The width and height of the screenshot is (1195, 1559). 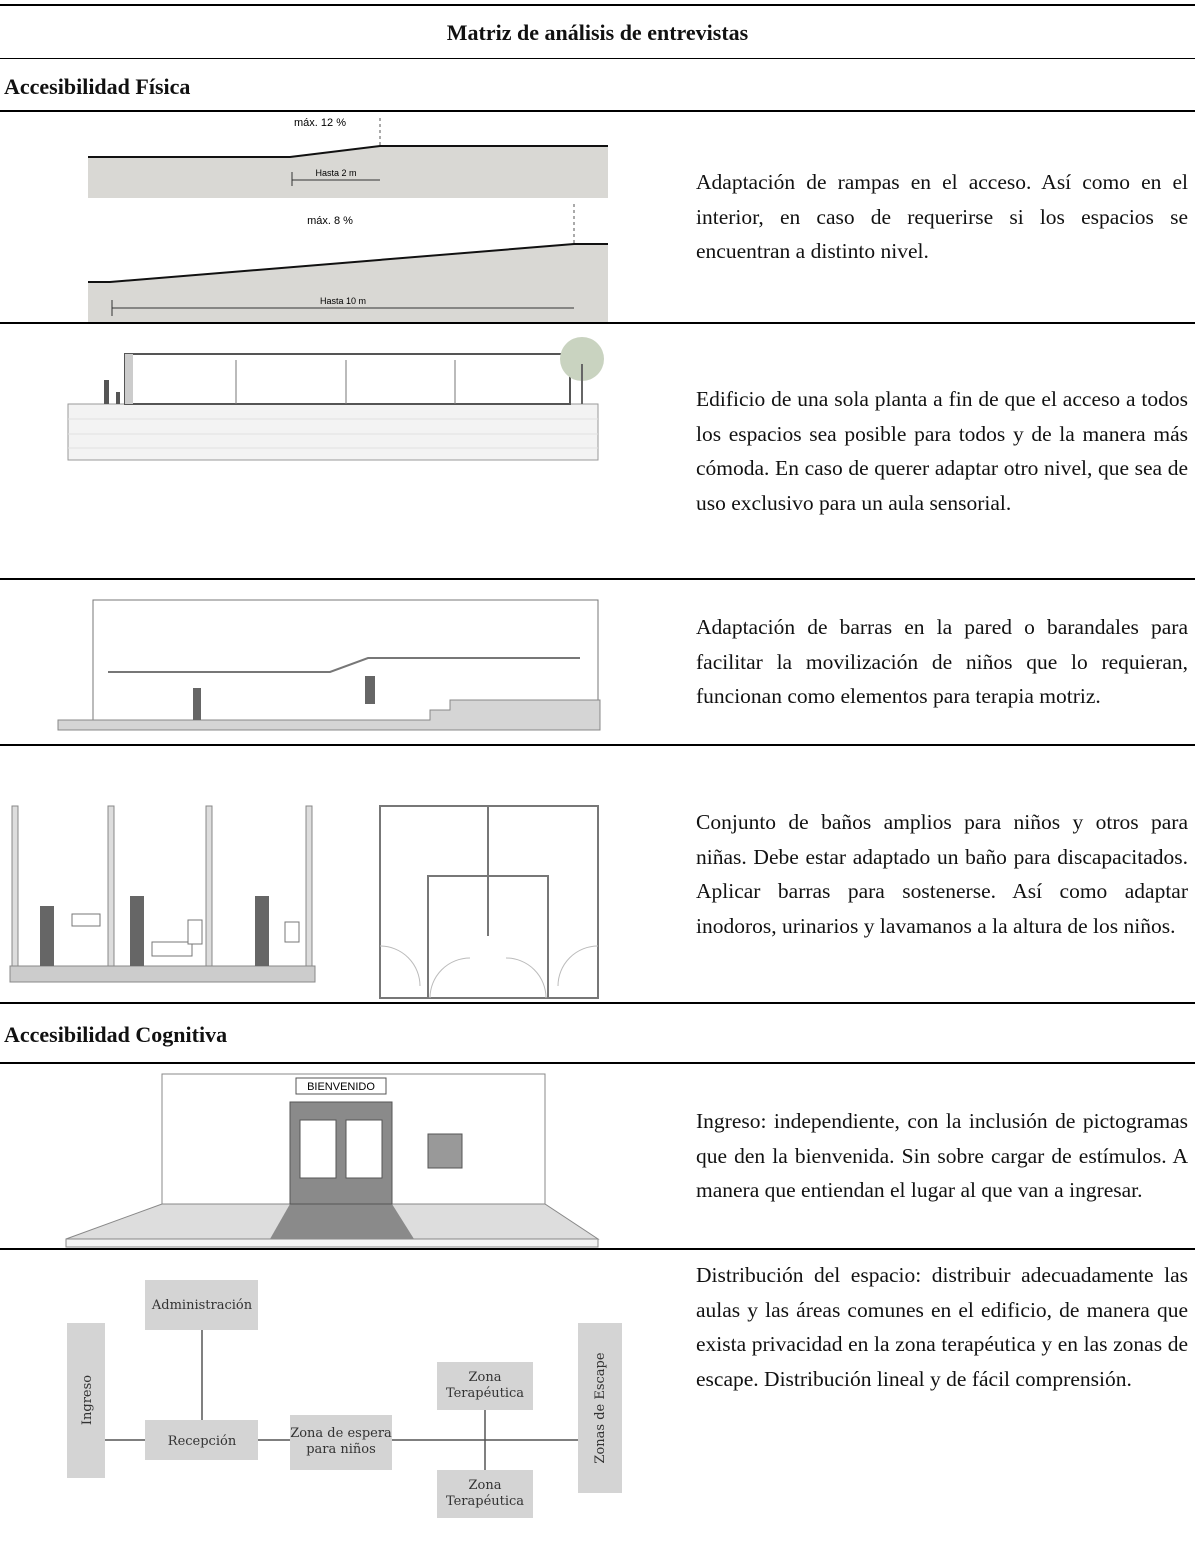 What do you see at coordinates (597, 32) in the screenshot?
I see `title: Matriz de análisis de entrevistas` at bounding box center [597, 32].